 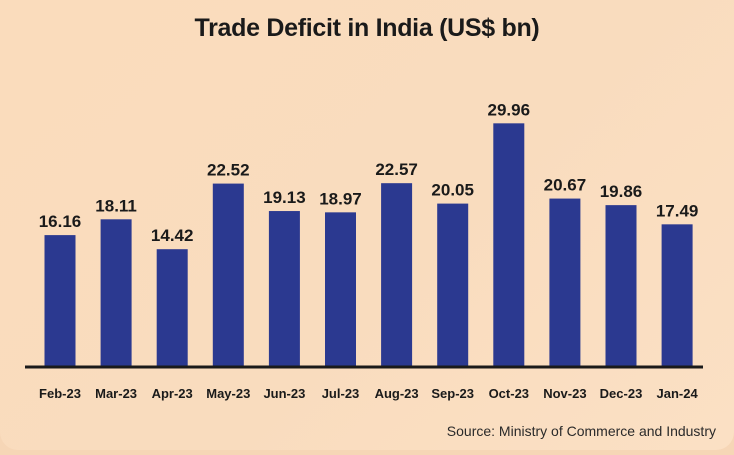 What do you see at coordinates (396, 169) in the screenshot?
I see `data-label: 22.57` at bounding box center [396, 169].